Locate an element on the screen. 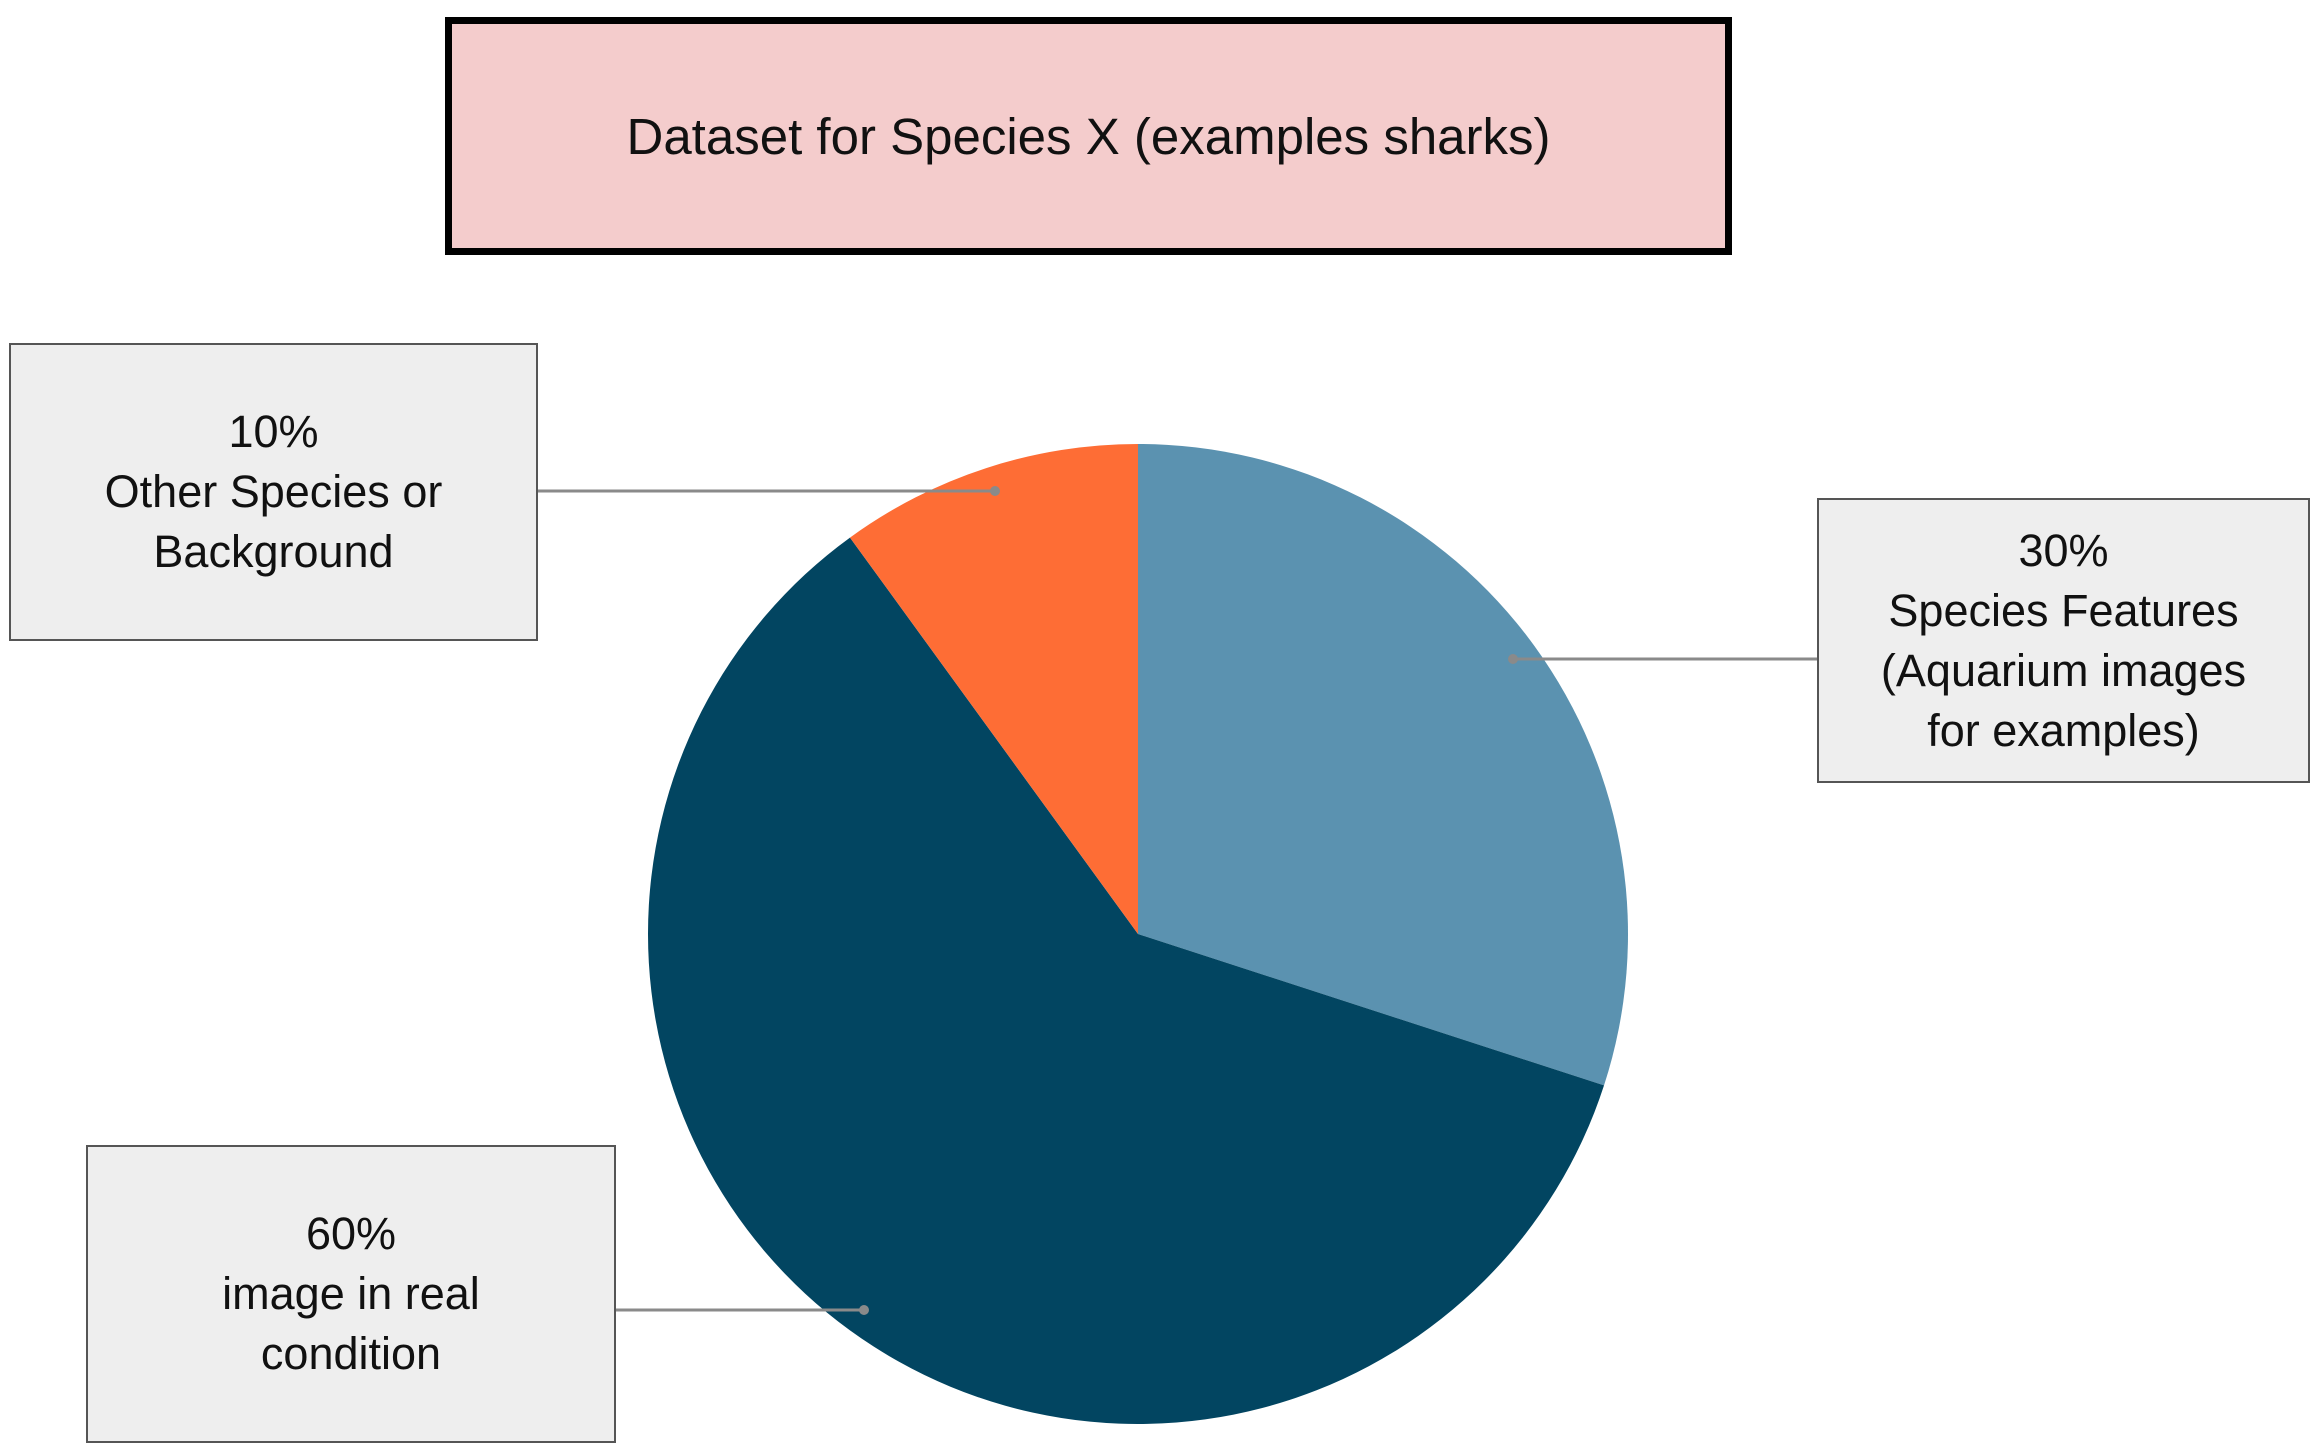 The width and height of the screenshot is (2316, 1450). callout-label-line: Other Species or is located at coordinates (273, 491).